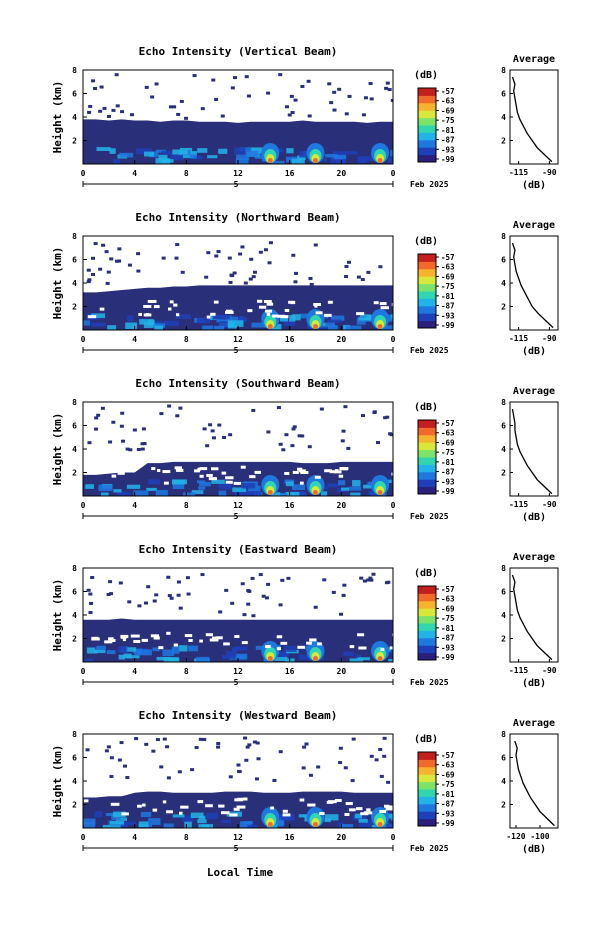 The height and width of the screenshot is (929, 610). I want to click on average-frame, so click(534, 449).